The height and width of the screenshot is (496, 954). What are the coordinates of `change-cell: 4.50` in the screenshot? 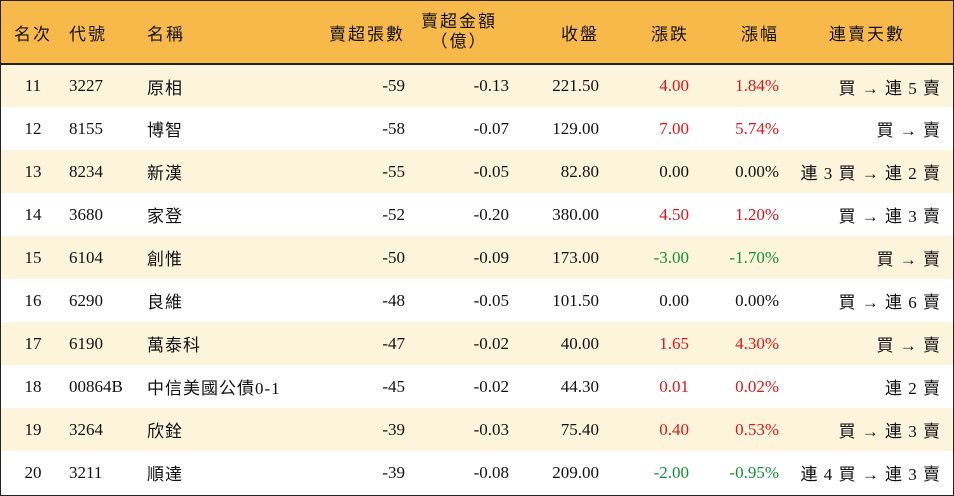 It's located at (674, 214).